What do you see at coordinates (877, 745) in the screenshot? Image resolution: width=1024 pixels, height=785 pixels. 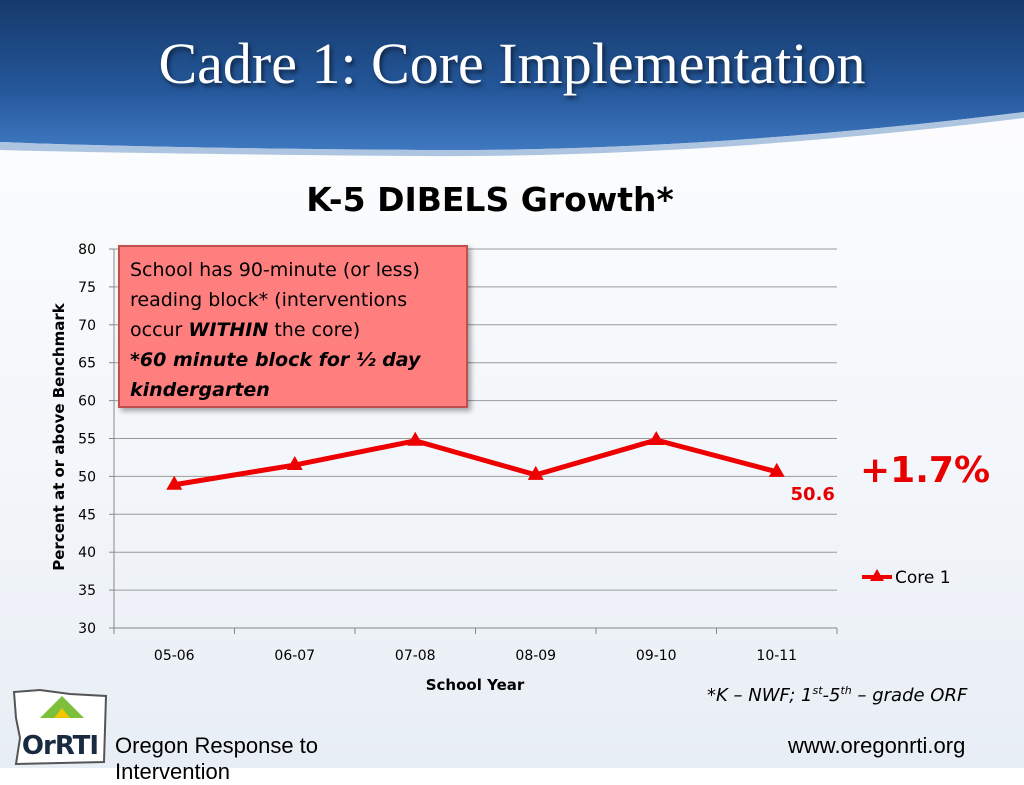 I see `org-url: www.oregonrti.org` at bounding box center [877, 745].